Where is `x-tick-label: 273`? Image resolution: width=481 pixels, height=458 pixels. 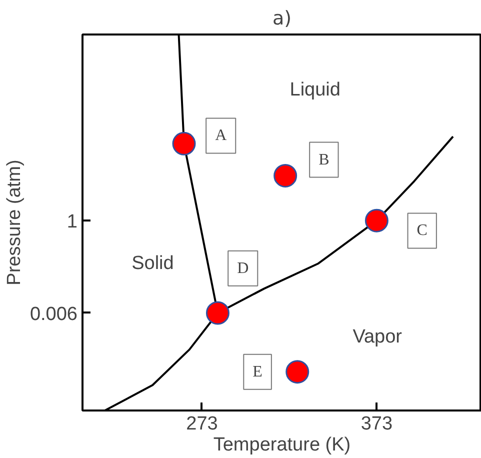 x-tick-label: 273 is located at coordinates (202, 424).